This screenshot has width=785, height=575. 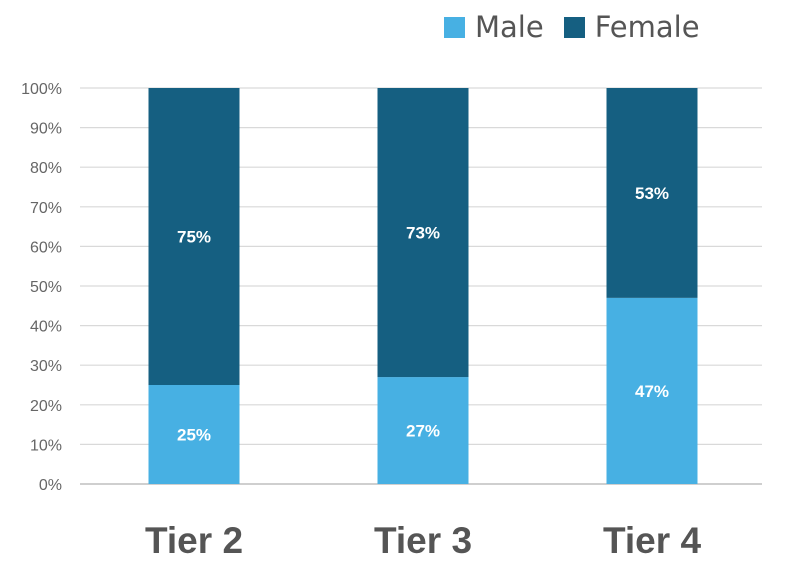 What do you see at coordinates (46, 168) in the screenshot?
I see `y-tick-label: 80%` at bounding box center [46, 168].